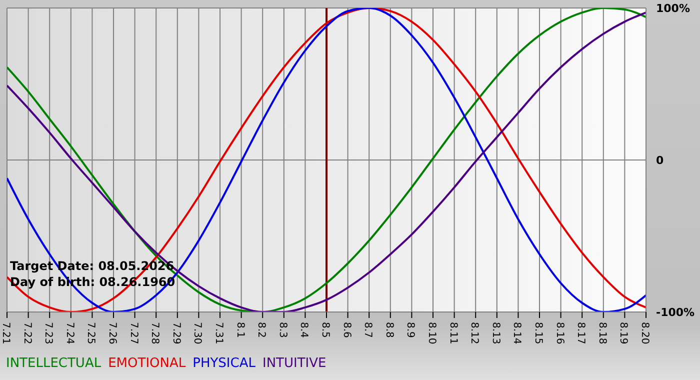 The height and width of the screenshot is (380, 700). Describe the element at coordinates (304, 330) in the screenshot. I see `x-tick-label: 8.4` at that location.